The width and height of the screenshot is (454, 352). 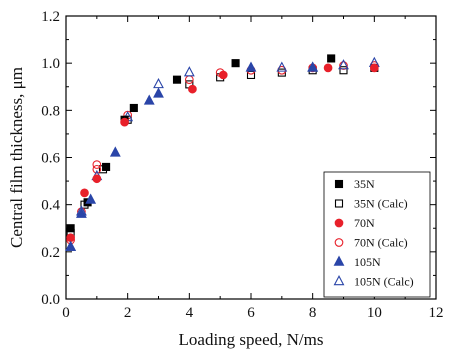 What do you see at coordinates (50, 253) in the screenshot?
I see `y-tick-label: 0.2` at bounding box center [50, 253].